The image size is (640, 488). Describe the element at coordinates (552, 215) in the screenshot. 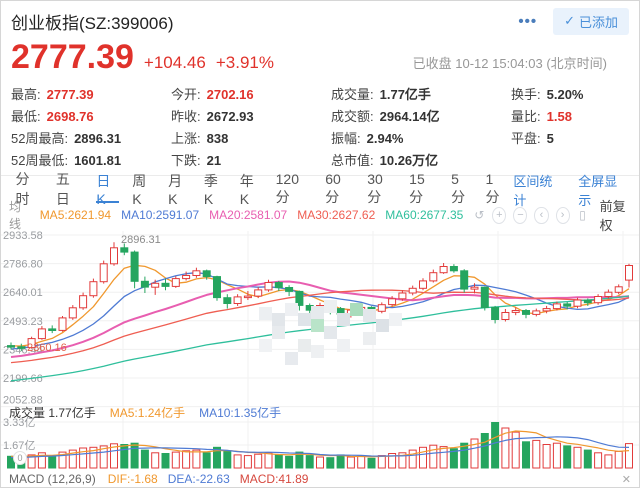

I see `chart-toolbar: ↺ + − ‹ › ▯ 前复权` at that location.